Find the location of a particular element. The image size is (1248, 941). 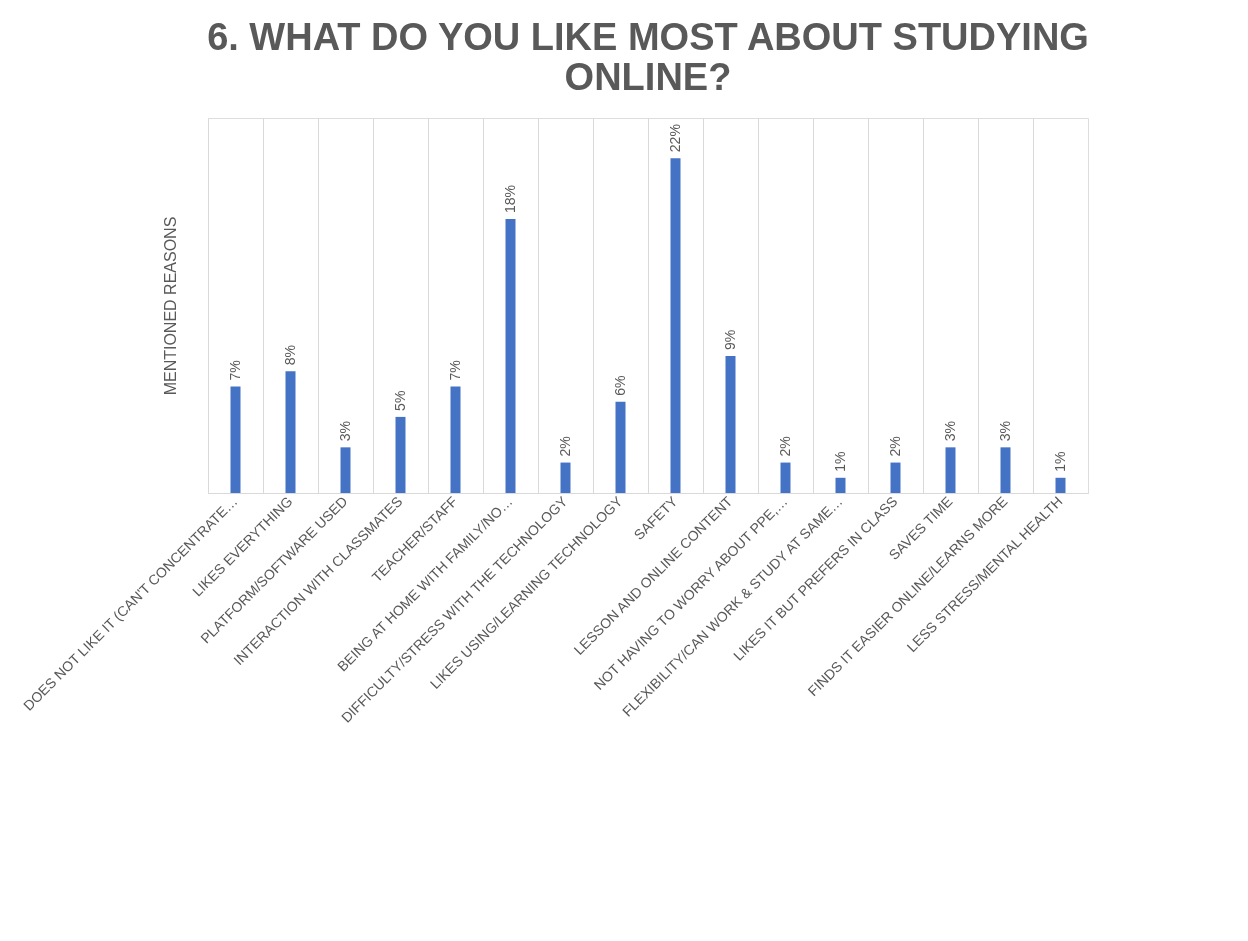

data-label: 8% is located at coordinates (289, 355).